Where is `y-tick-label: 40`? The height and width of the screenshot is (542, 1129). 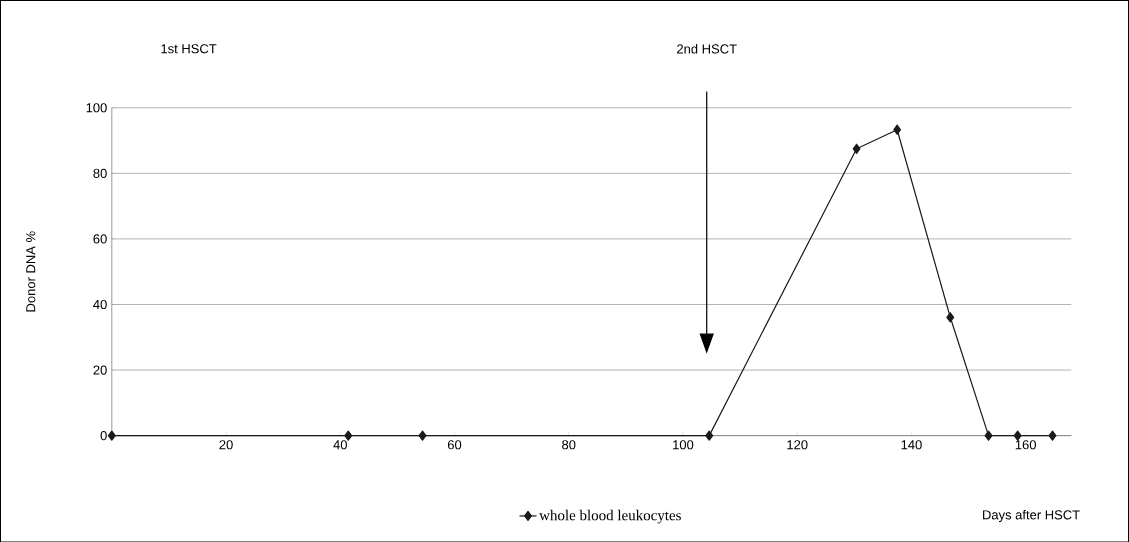 y-tick-label: 40 is located at coordinates (100, 304).